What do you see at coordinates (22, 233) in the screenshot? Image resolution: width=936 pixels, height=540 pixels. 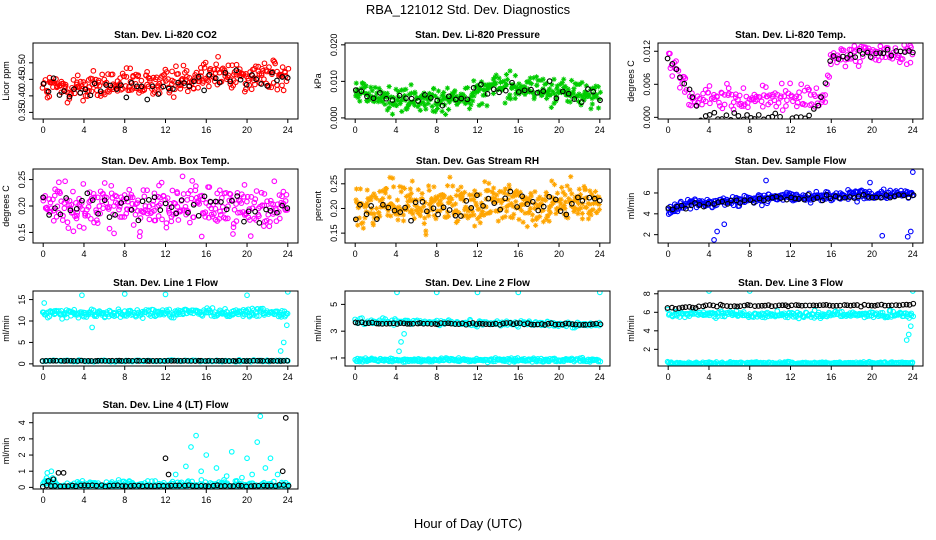 I see `y-tick-label: 0.15` at bounding box center [22, 233].